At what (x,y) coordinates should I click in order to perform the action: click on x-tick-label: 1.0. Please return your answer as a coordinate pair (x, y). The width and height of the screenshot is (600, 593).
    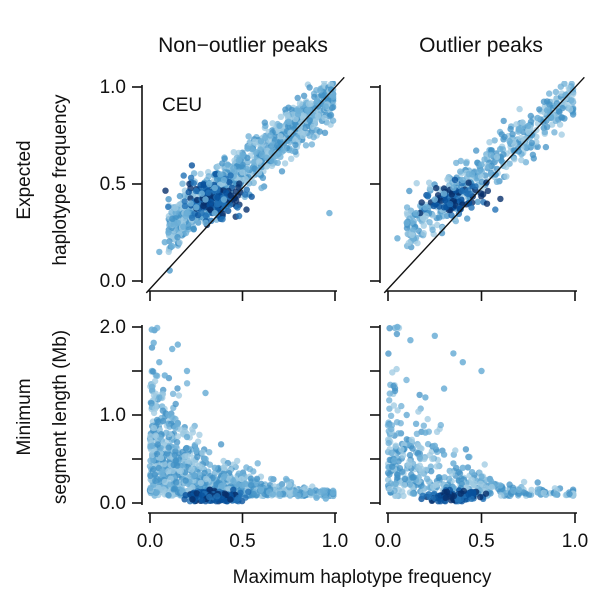
    Looking at the image, I should click on (335, 541).